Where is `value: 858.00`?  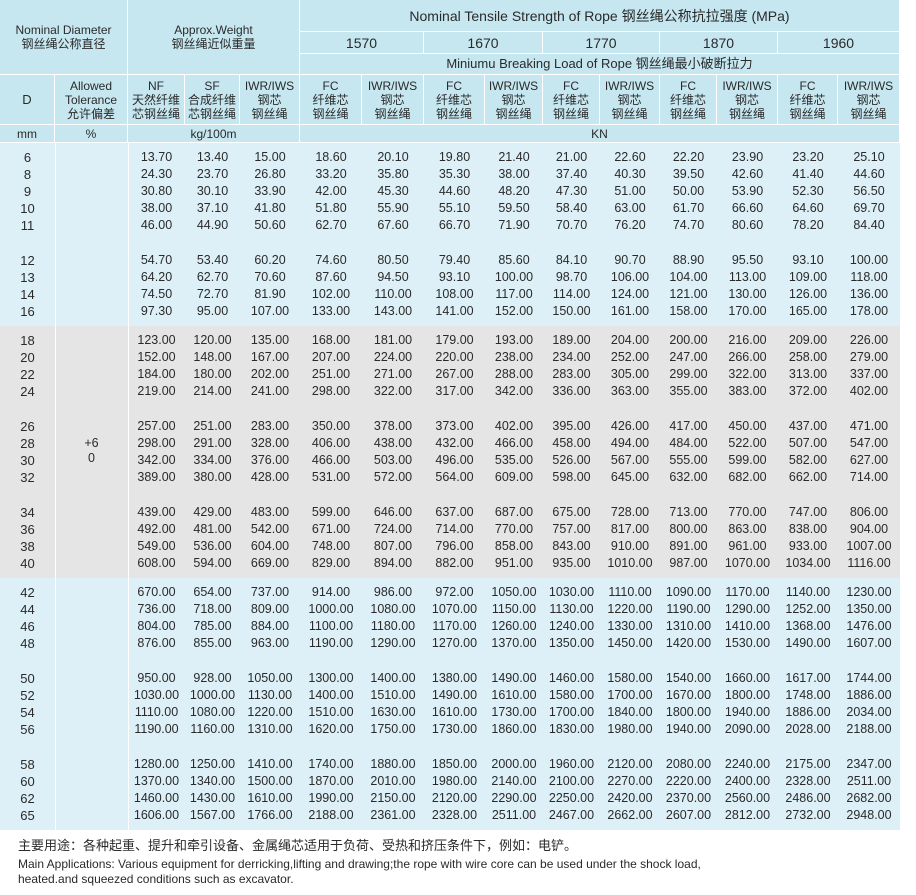 value: 858.00 is located at coordinates (514, 546).